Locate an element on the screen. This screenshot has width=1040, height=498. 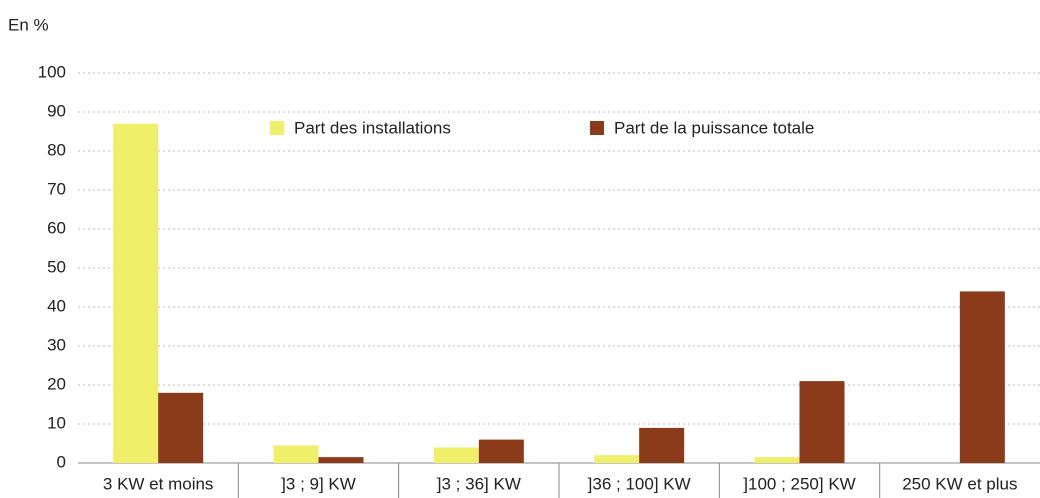
x-tick-label: 250 KW et plus is located at coordinates (959, 483).